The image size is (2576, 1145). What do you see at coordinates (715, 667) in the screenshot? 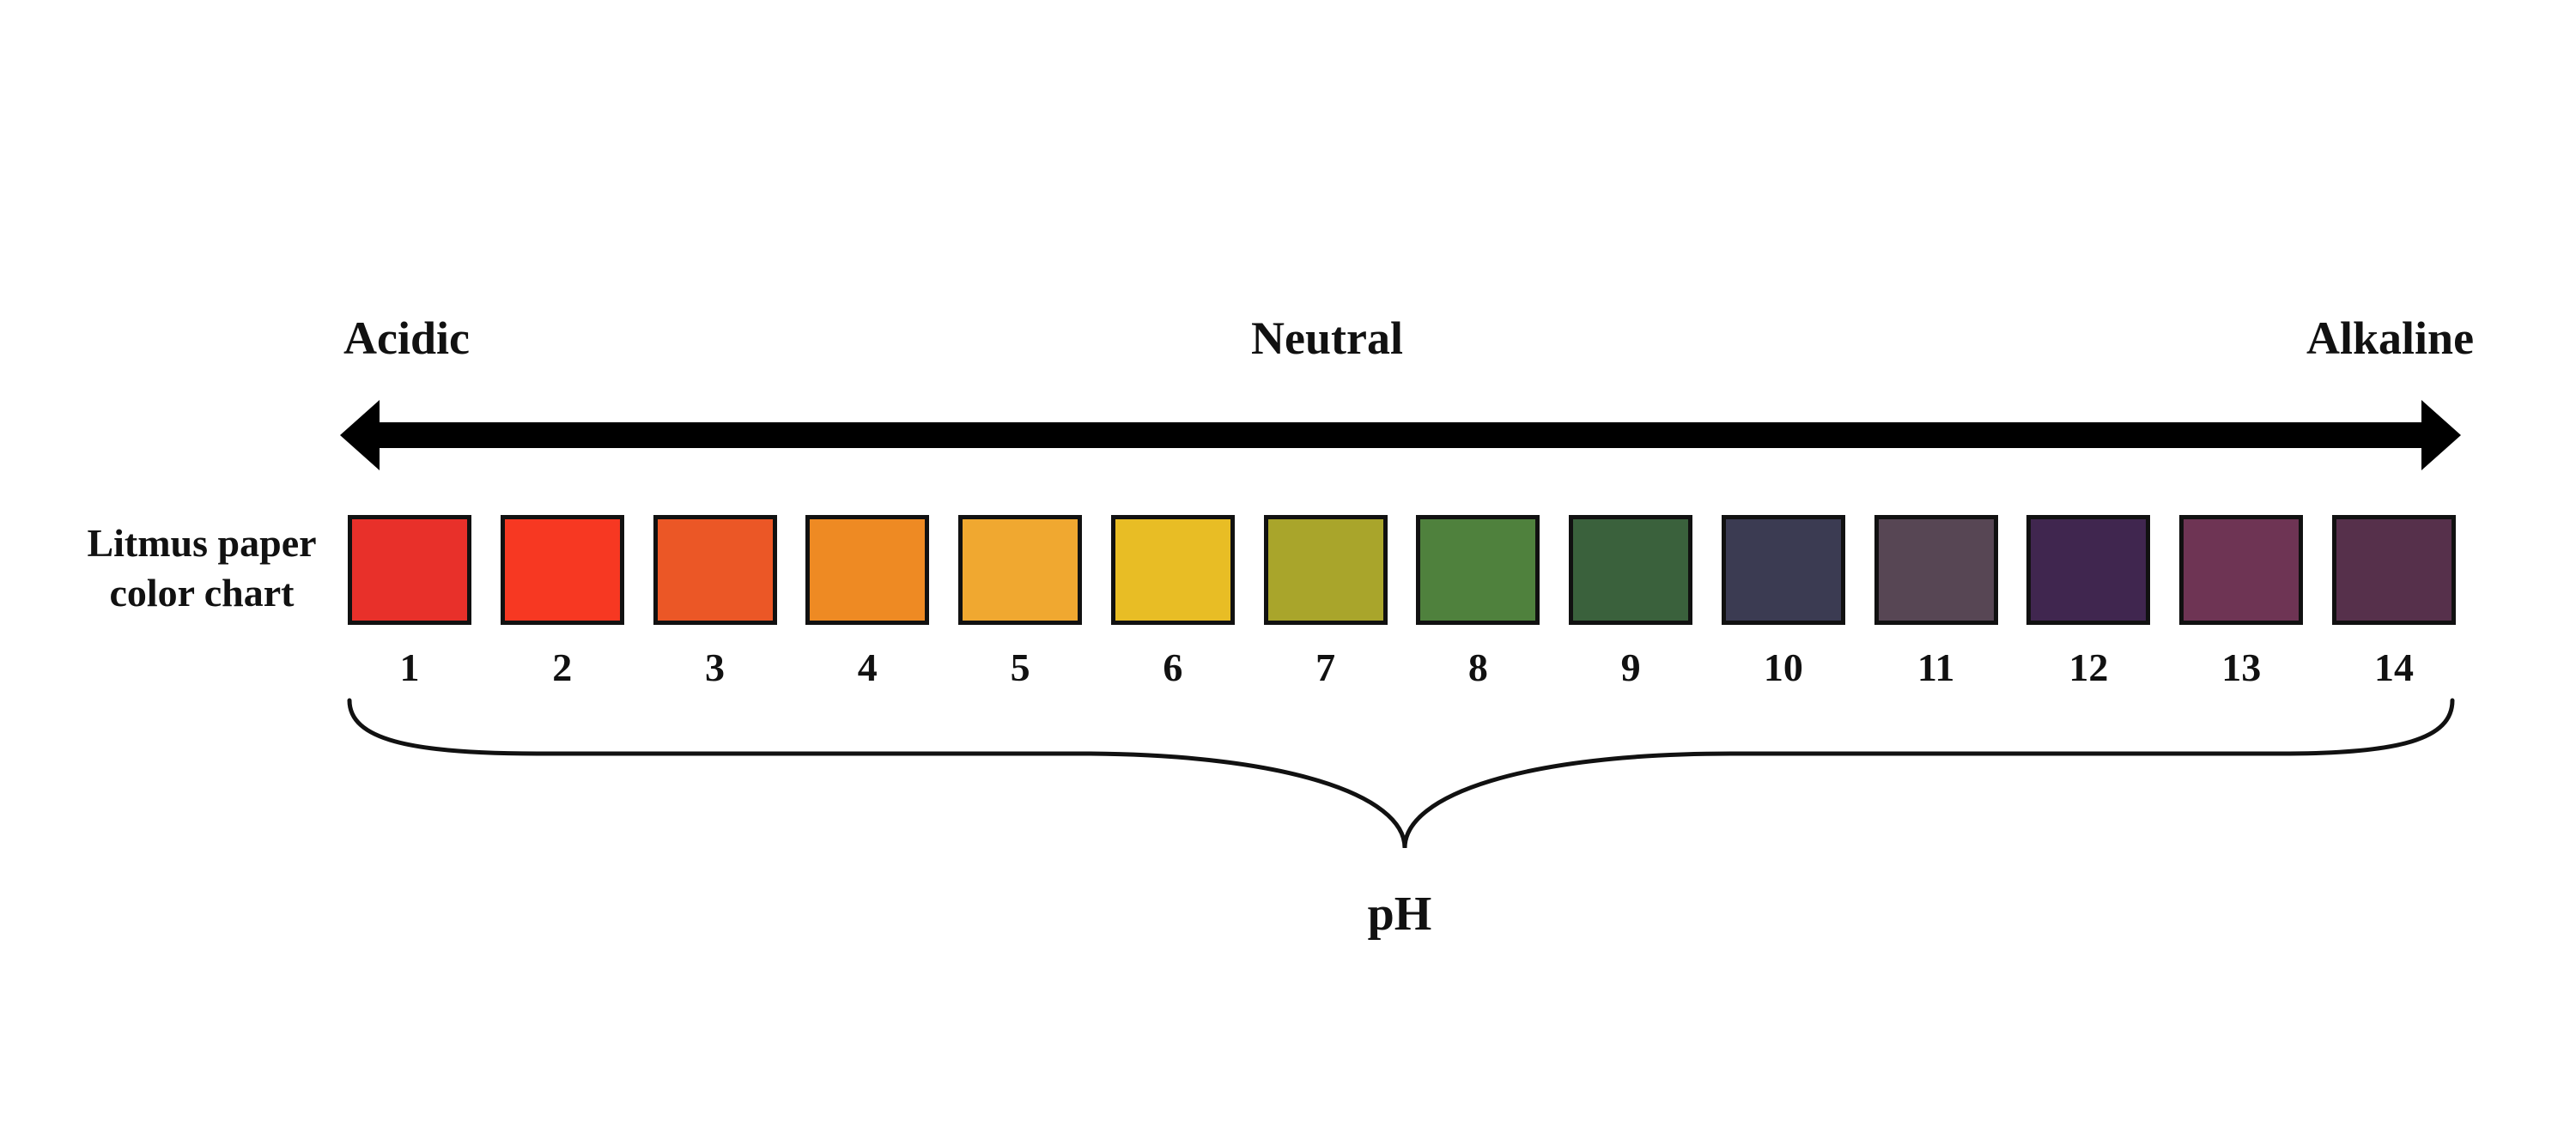
I see `ph-number: 3` at bounding box center [715, 667].